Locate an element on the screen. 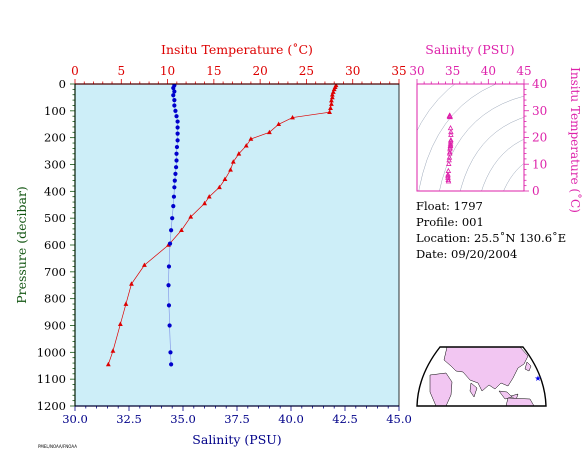 This screenshot has width=587, height=472. left-axis-tick-label: 800 is located at coordinates (55, 299).